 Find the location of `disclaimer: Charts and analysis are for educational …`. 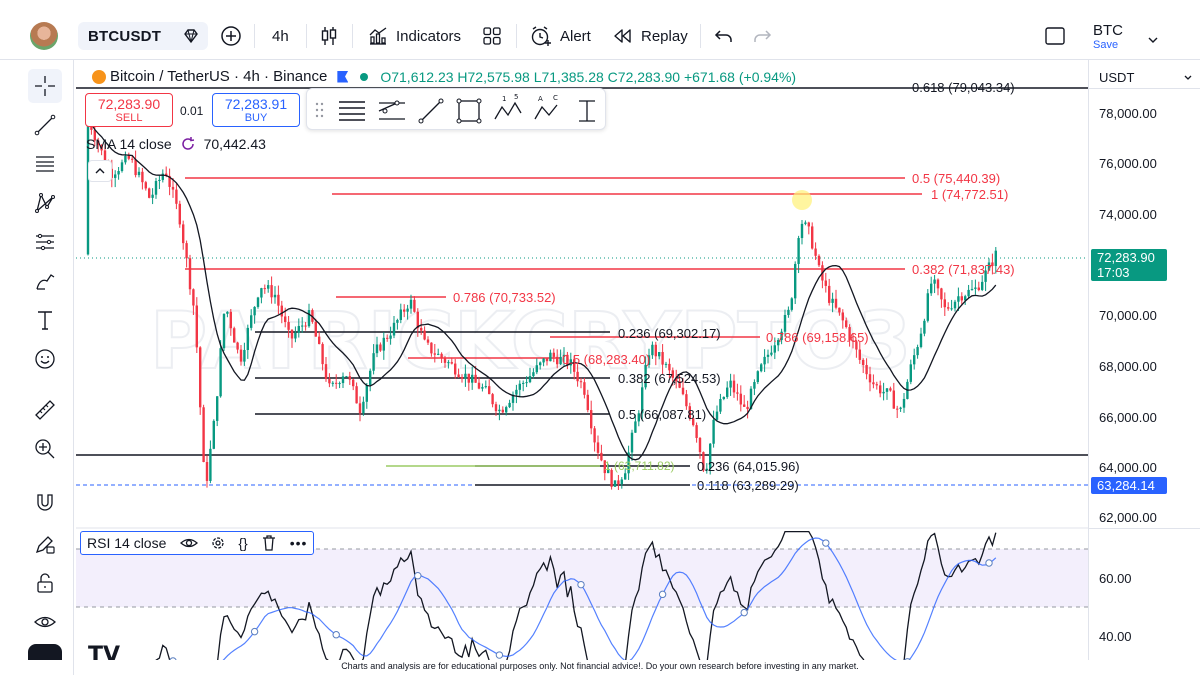

disclaimer: Charts and analysis are for educational … is located at coordinates (600, 666).